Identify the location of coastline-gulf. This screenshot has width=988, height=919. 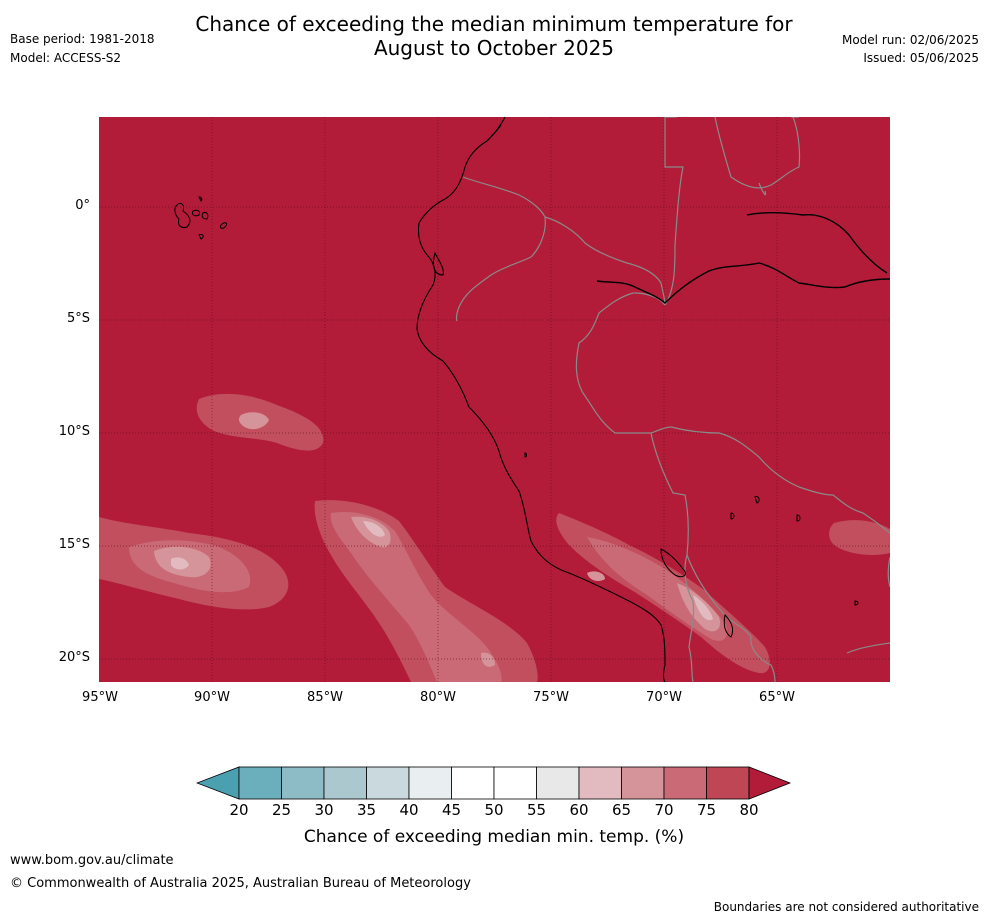
(438, 263).